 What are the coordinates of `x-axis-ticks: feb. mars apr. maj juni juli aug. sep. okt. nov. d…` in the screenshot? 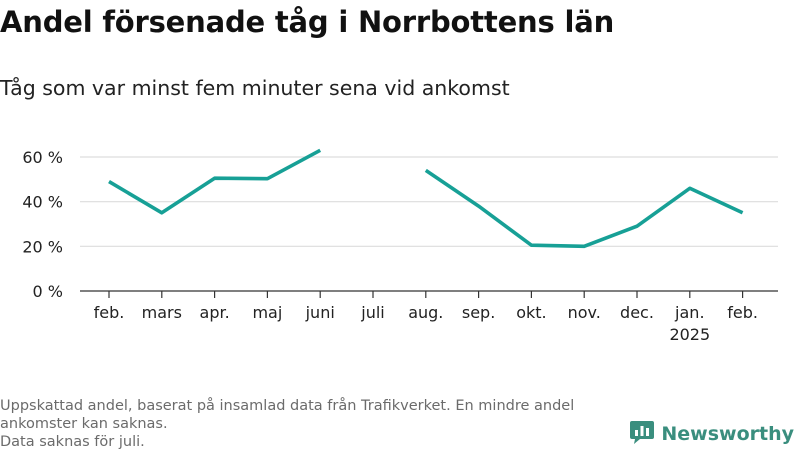 It's located at (426, 317).